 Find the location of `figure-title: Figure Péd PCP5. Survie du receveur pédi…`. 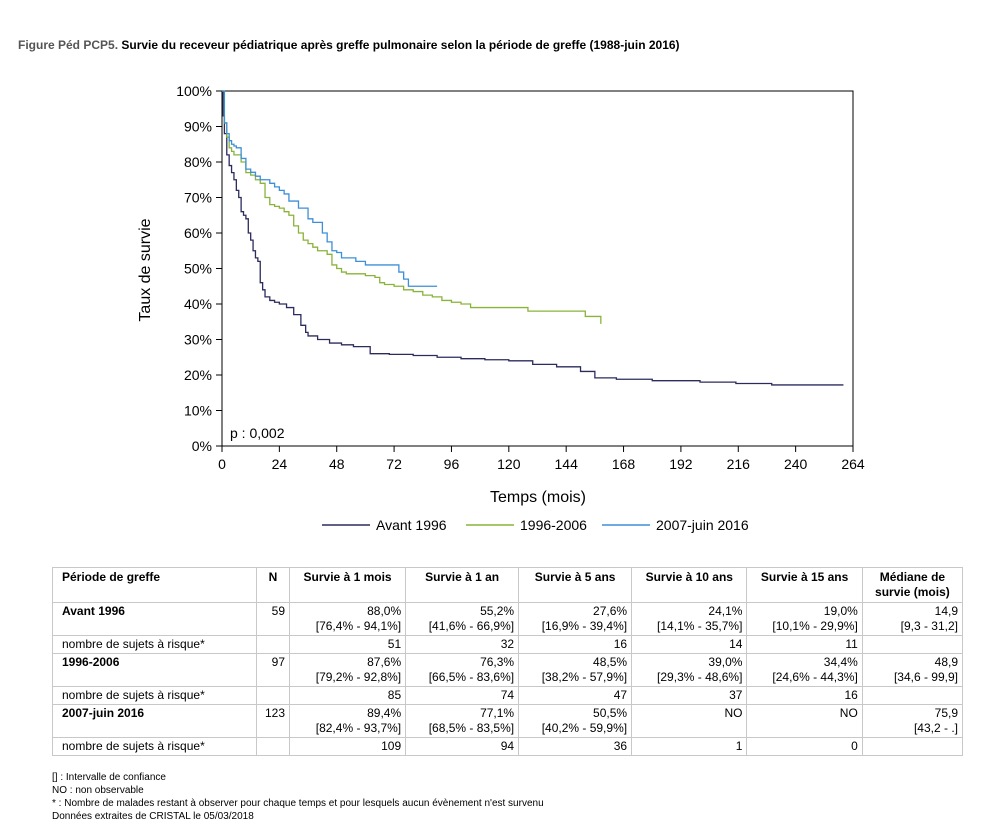

figure-title: Figure Péd PCP5. Survie du receveur pédi… is located at coordinates (349, 45).